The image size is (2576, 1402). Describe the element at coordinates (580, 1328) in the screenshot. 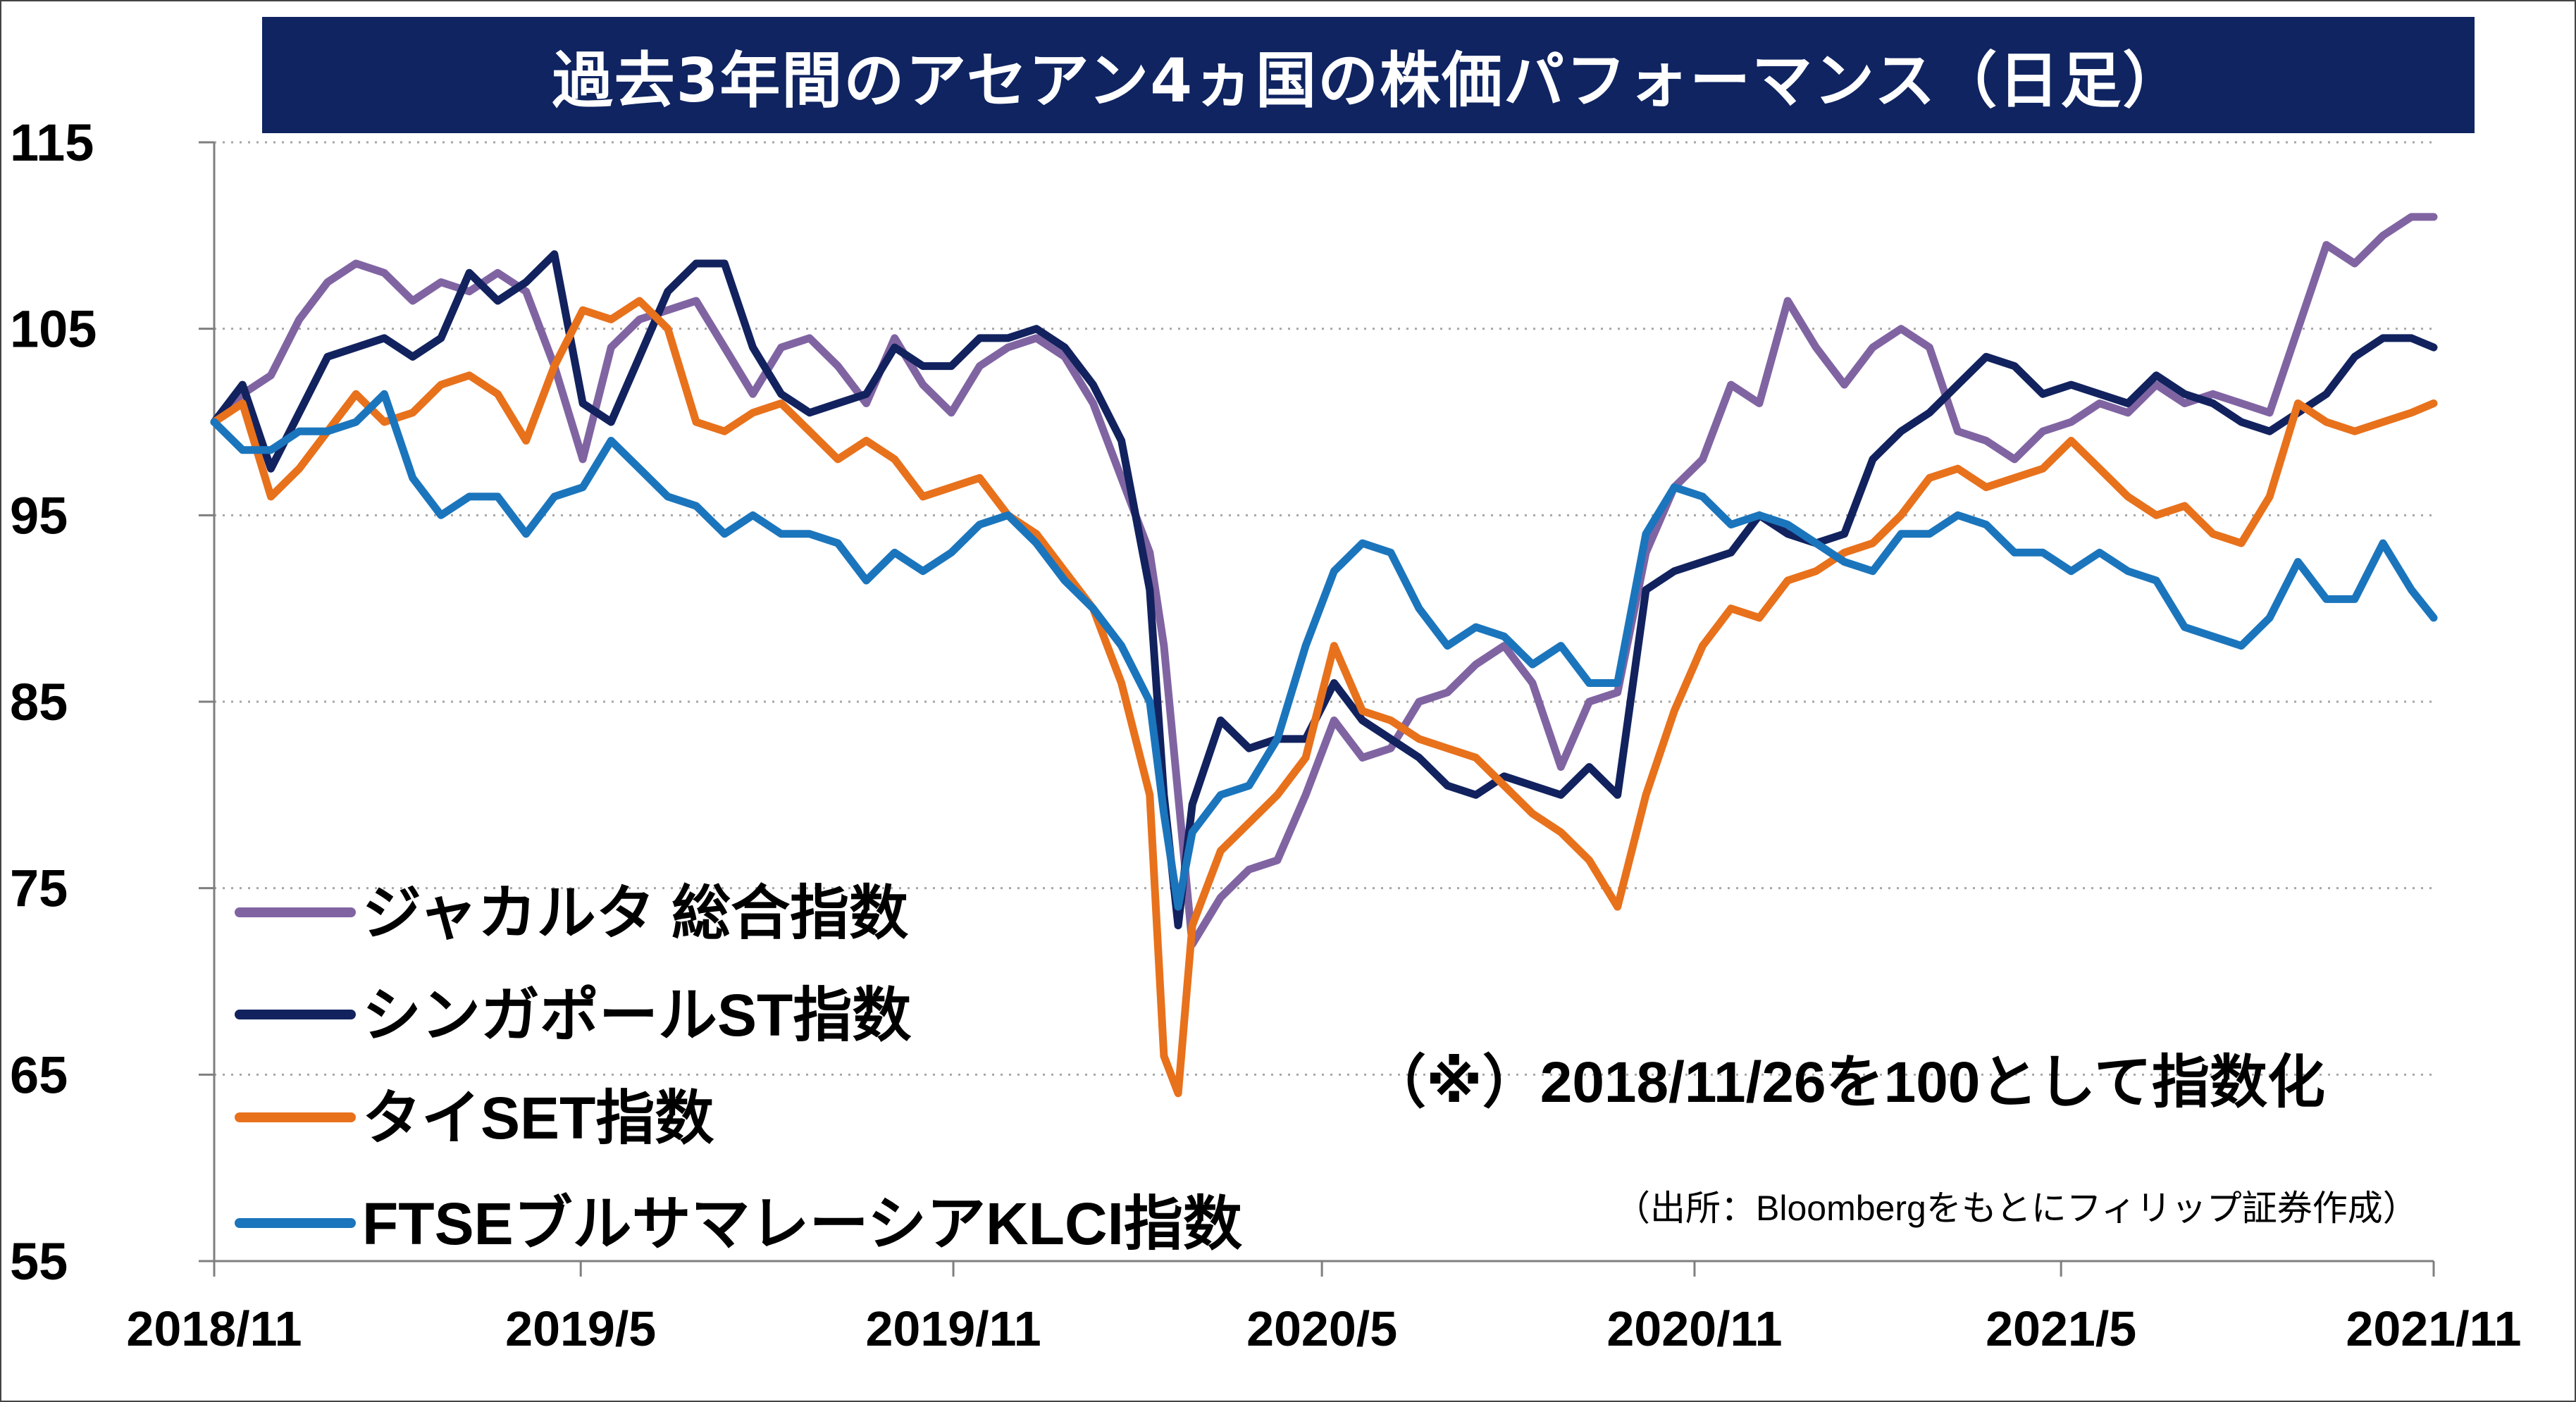

I see `x-tick-label: 2019/5` at that location.